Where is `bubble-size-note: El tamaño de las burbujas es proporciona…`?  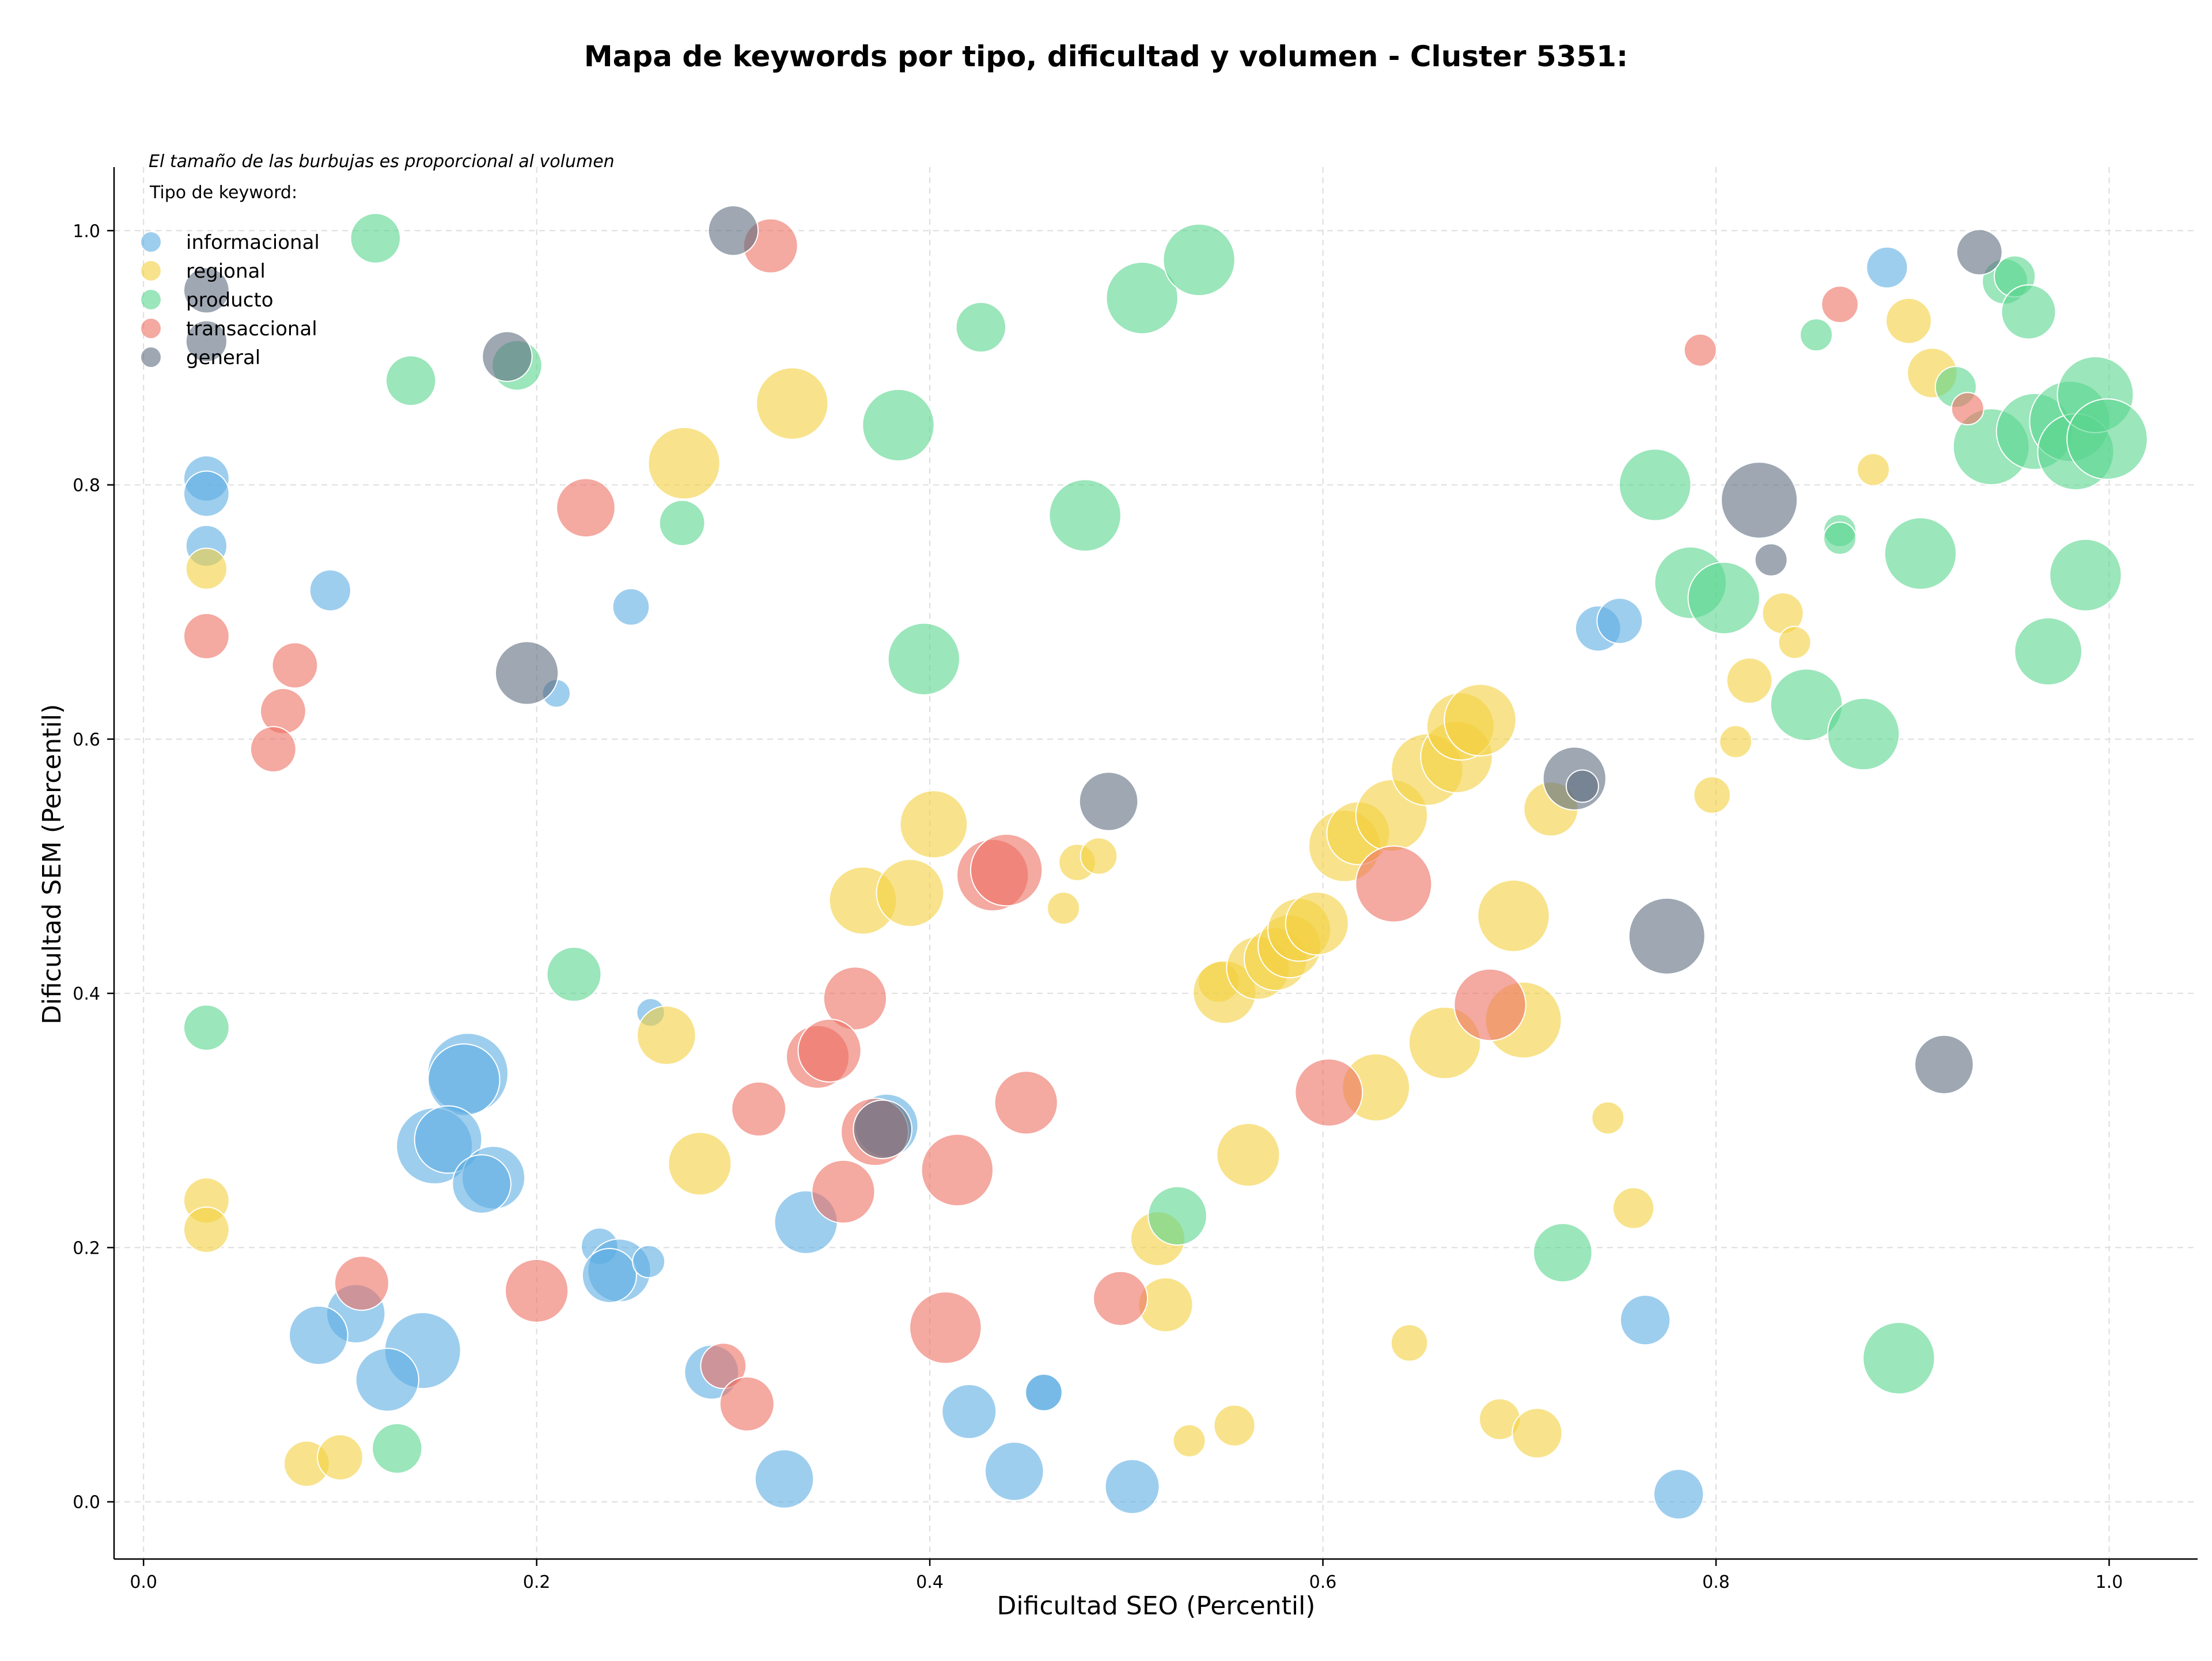 bubble-size-note: El tamaño de las burbujas es proporciona… is located at coordinates (382, 162).